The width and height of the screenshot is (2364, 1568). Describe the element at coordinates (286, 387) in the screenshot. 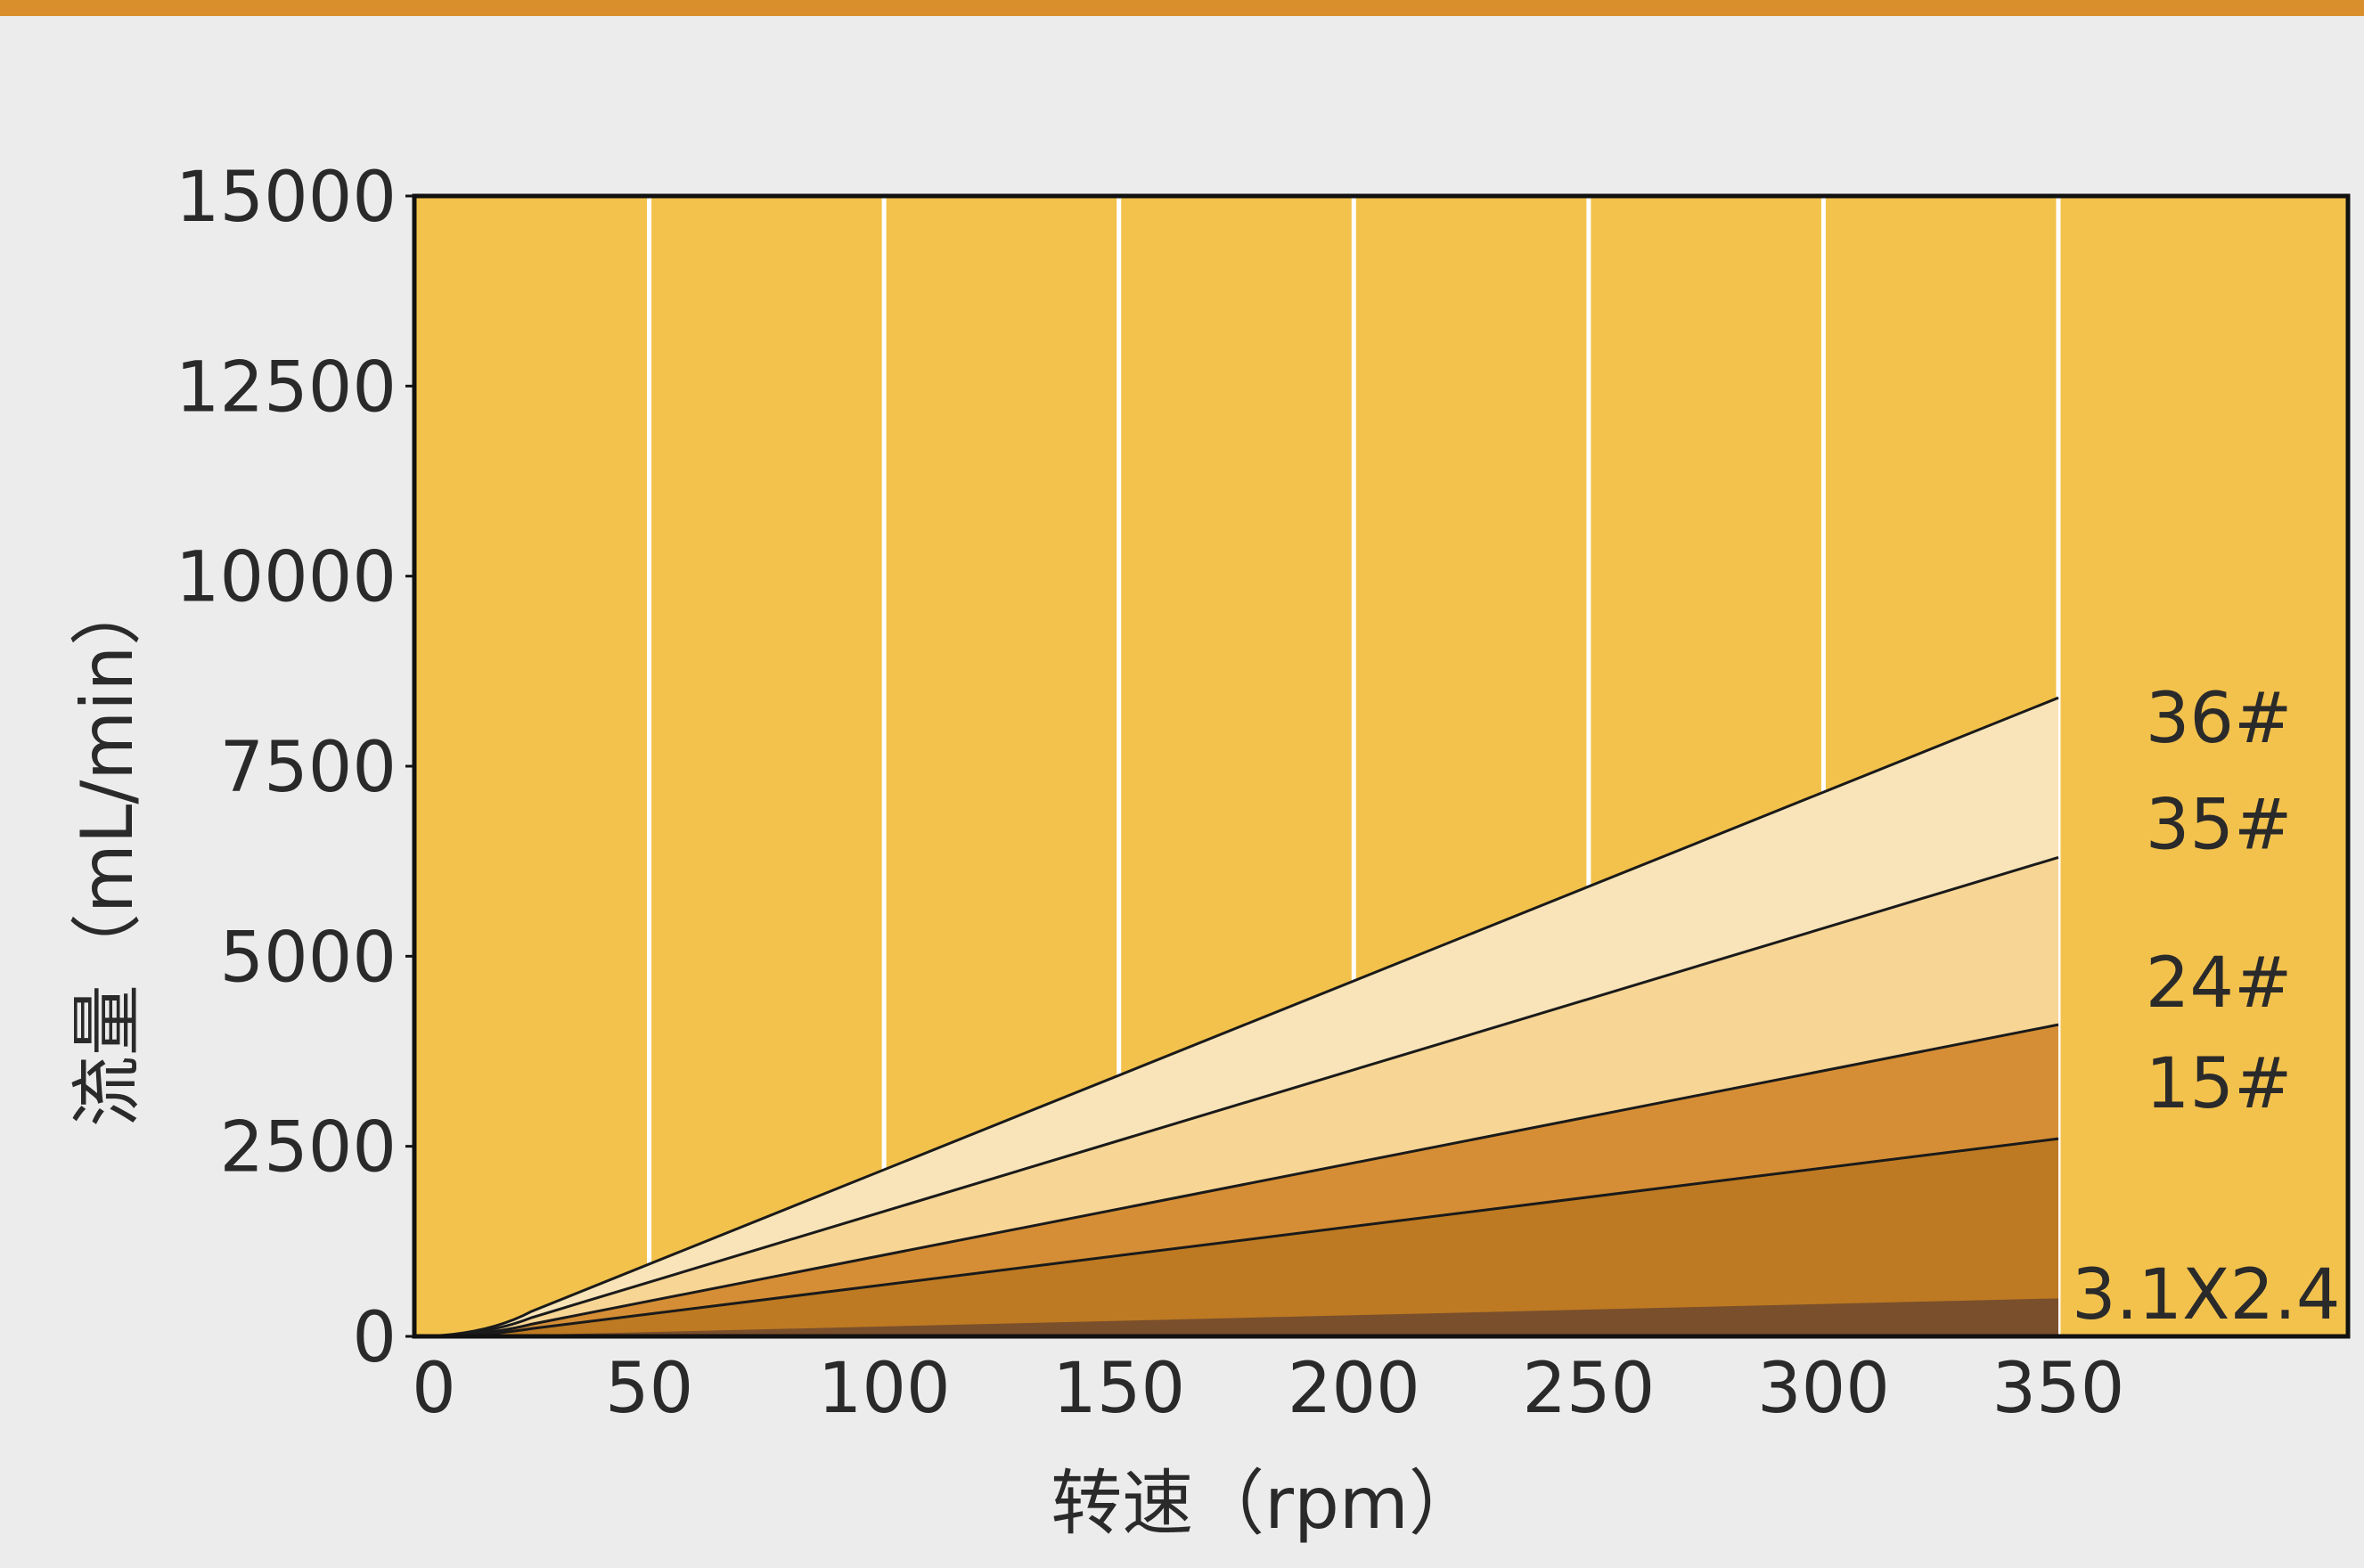

I see `y-tick-12500: 12500` at that location.